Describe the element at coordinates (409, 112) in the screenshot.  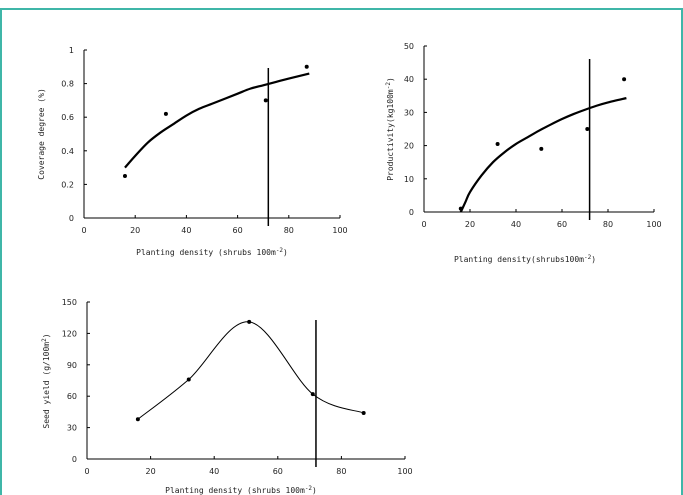
I see `chart2-y-tick-label: 30` at that location.